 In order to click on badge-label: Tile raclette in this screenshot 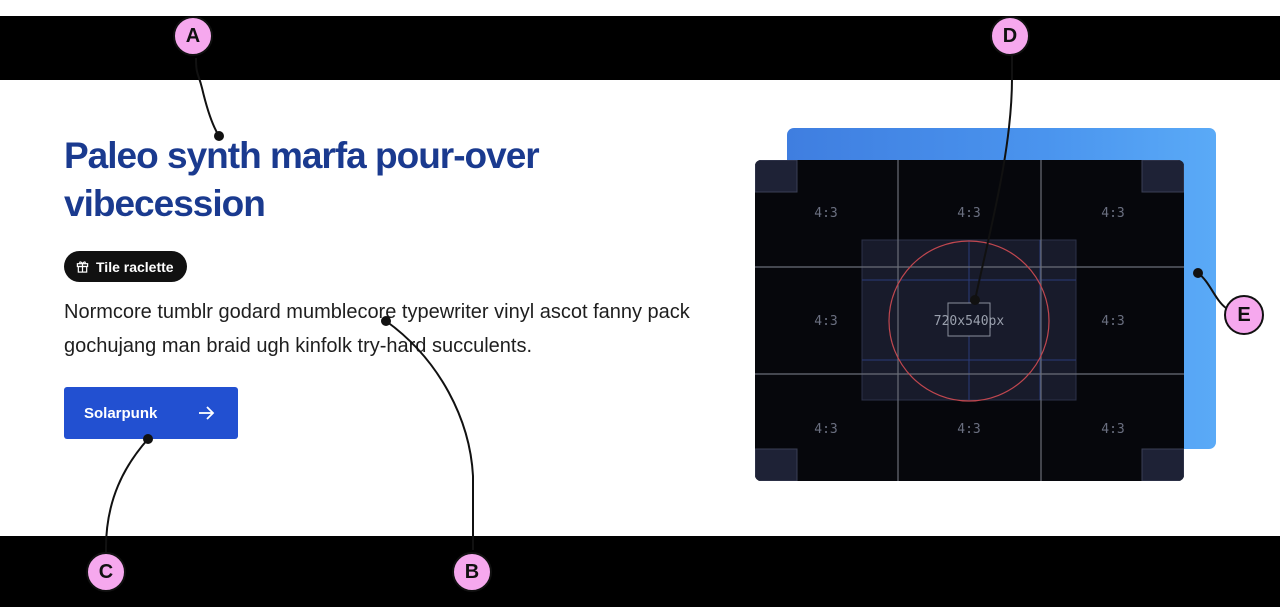, I will do `click(135, 266)`.